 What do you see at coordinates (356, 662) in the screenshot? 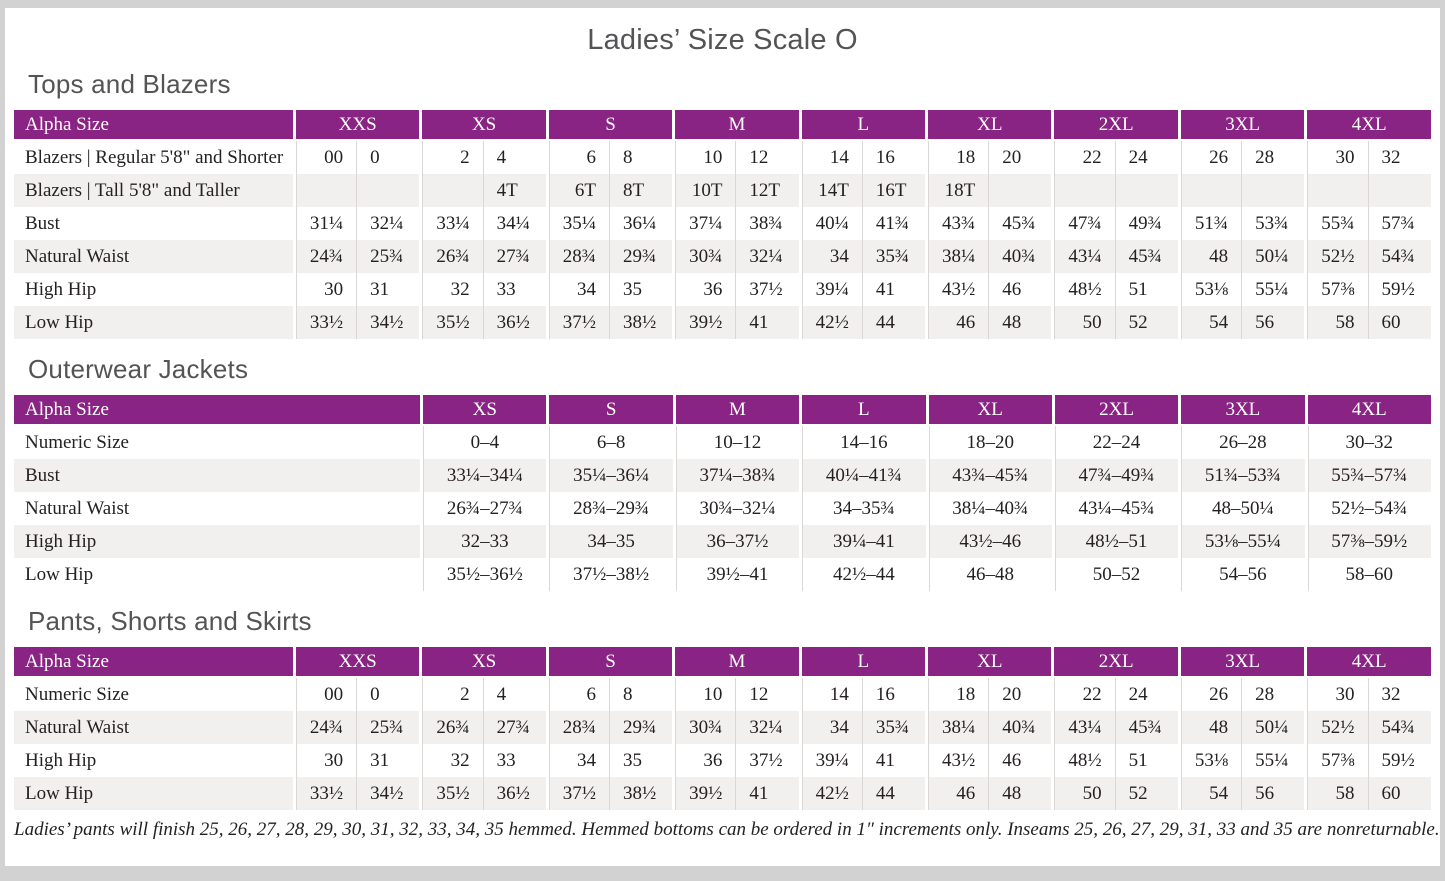
I see `column-header-size-xxs: XXS` at bounding box center [356, 662].